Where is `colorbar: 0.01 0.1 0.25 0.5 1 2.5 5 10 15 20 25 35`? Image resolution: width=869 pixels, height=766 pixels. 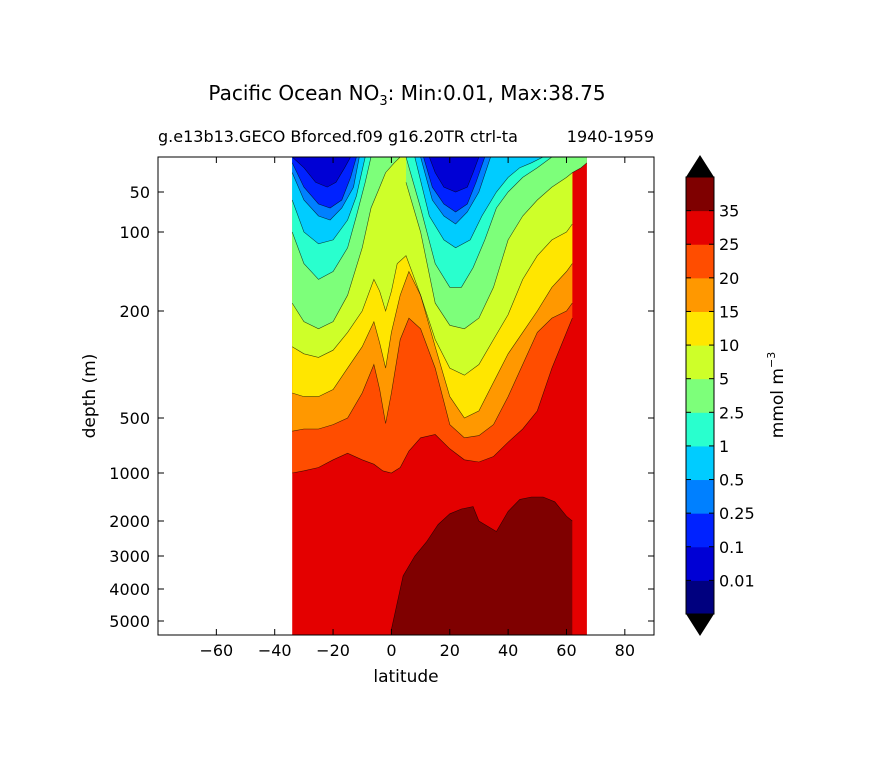 colorbar: 0.01 0.1 0.25 0.5 1 2.5 5 10 15 20 25 35 is located at coordinates (720, 395).